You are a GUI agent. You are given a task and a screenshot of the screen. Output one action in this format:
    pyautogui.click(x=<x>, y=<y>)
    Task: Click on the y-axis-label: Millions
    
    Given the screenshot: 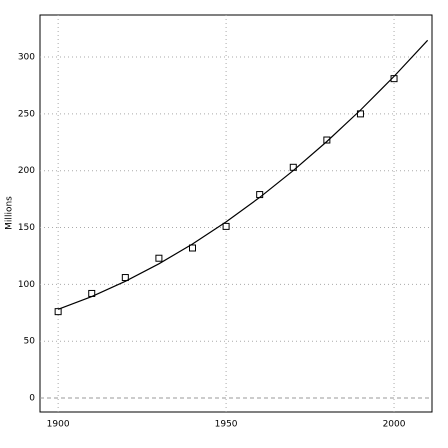 What is the action you would take?
    pyautogui.click(x=10, y=213)
    